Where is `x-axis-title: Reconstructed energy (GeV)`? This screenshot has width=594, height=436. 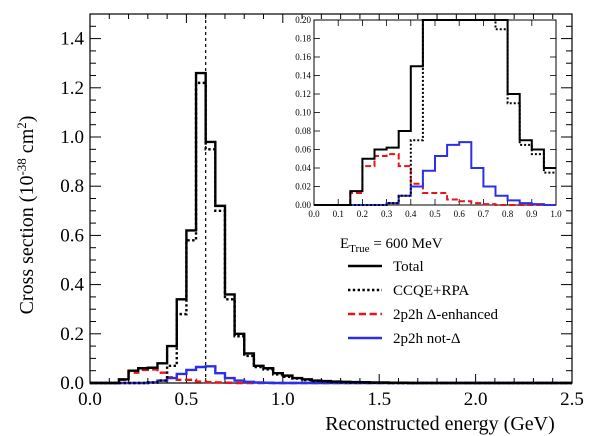 x-axis-title: Reconstructed energy (GeV) is located at coordinates (440, 424).